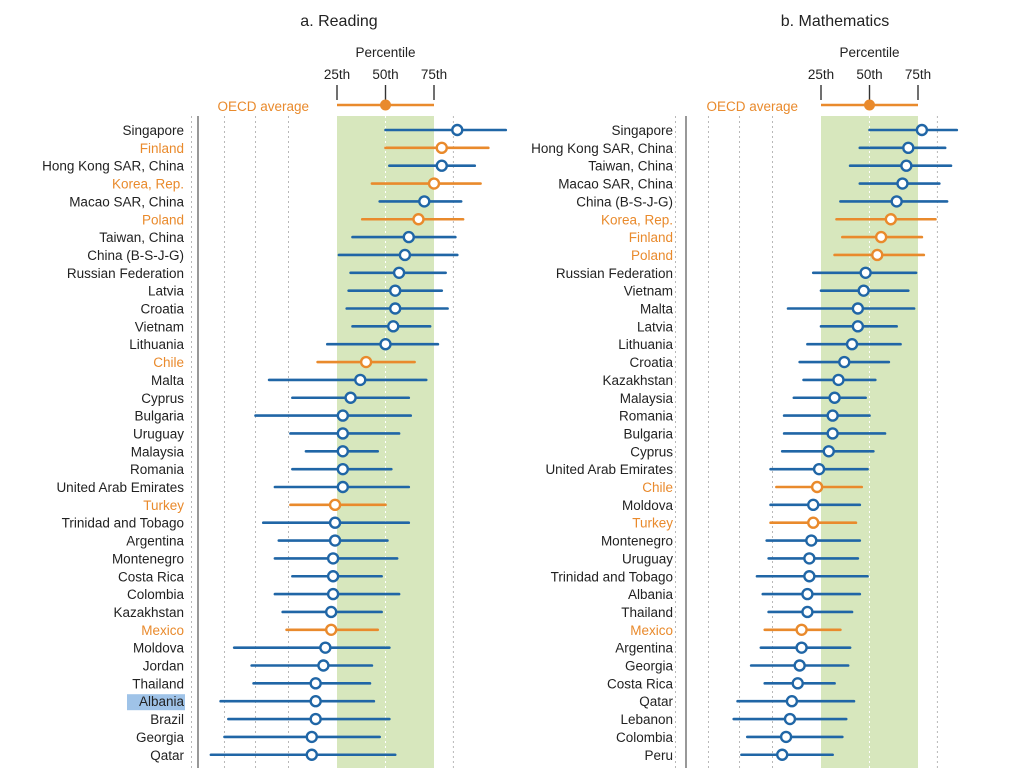 Image resolution: width=1010 pixels, height=768 pixels. What do you see at coordinates (162, 309) in the screenshot?
I see `reading-country-label: Croatia` at bounding box center [162, 309].